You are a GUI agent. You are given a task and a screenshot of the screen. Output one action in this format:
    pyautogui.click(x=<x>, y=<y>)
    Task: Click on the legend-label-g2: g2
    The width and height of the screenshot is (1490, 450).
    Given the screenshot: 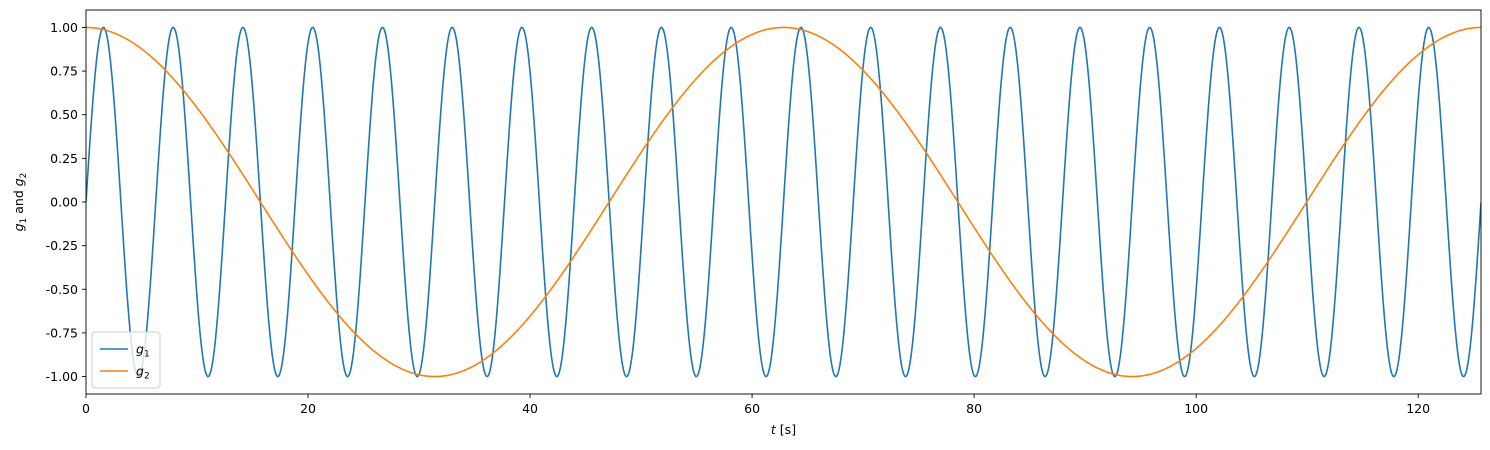 What is the action you would take?
    pyautogui.click(x=143, y=373)
    